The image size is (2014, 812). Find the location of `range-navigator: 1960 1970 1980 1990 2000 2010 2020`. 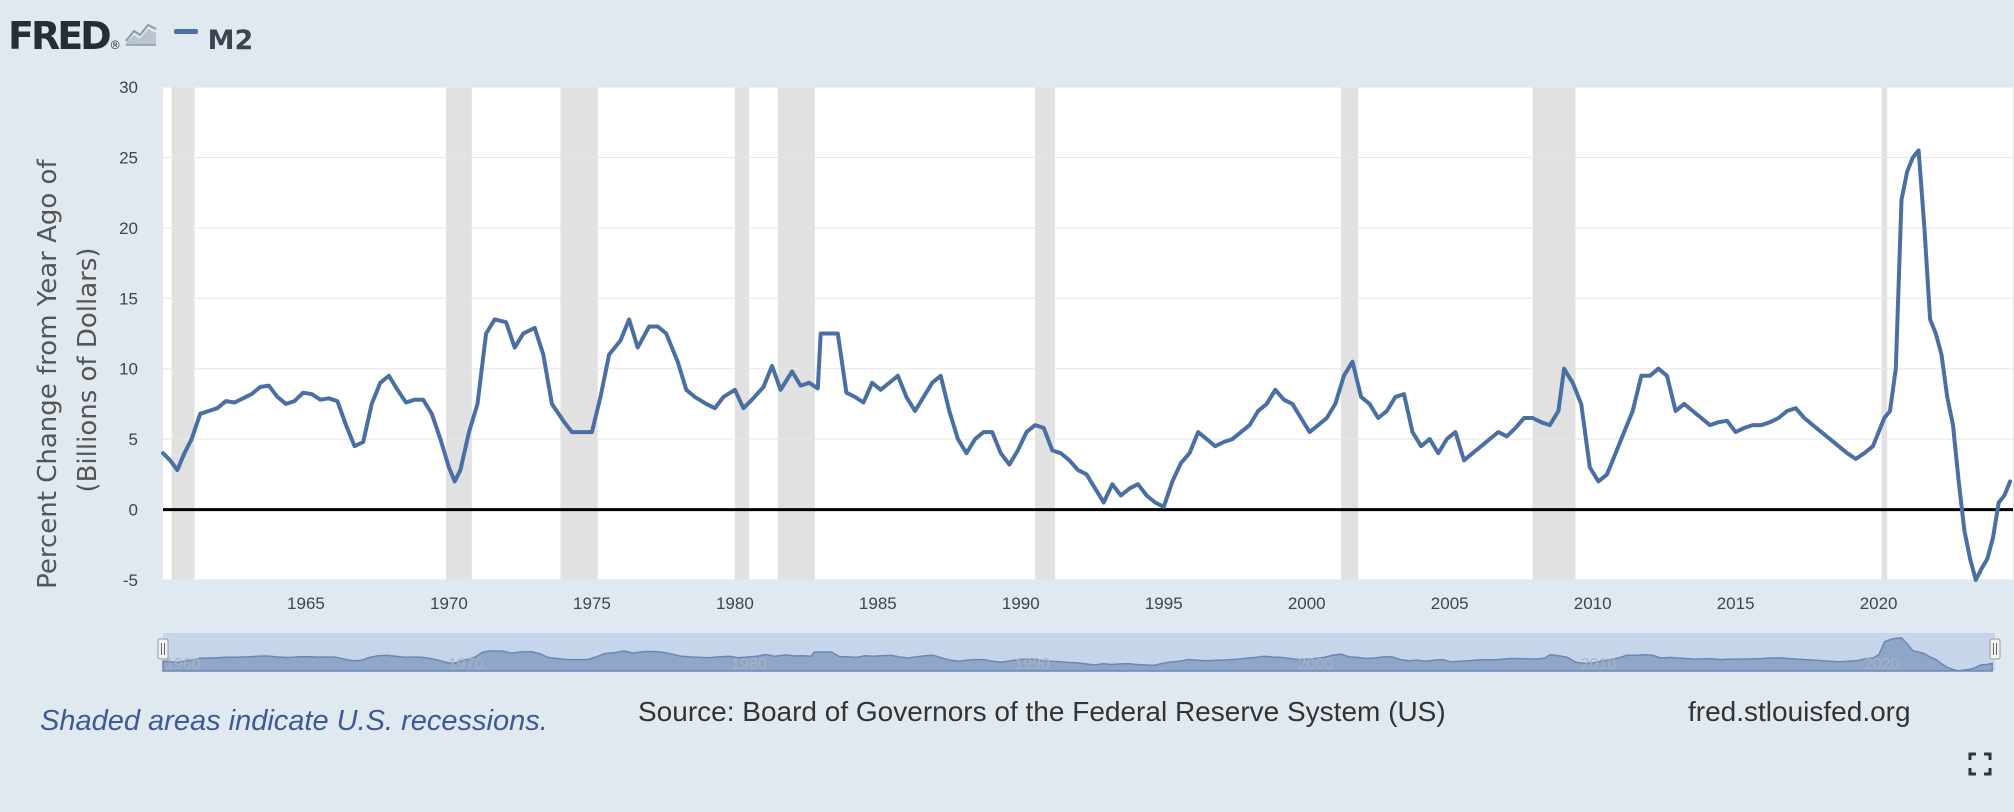

range-navigator: 1960 1970 1980 1990 2000 2010 2020 is located at coordinates (1079, 653).